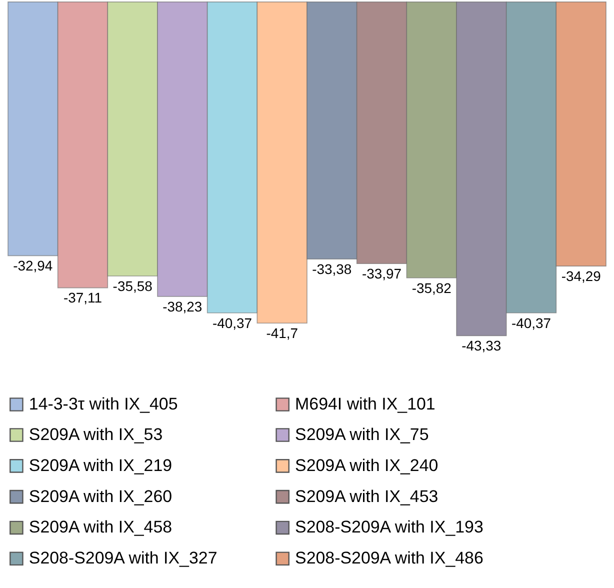 The height and width of the screenshot is (588, 614). Describe the element at coordinates (82, 298) in the screenshot. I see `data-label: -37,11` at that location.